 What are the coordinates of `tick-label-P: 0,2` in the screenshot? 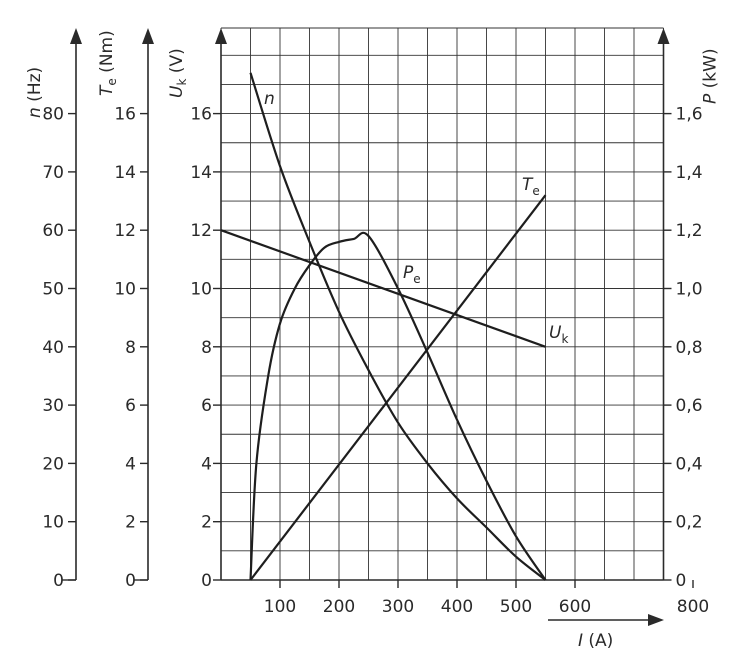 It's located at (689, 523).